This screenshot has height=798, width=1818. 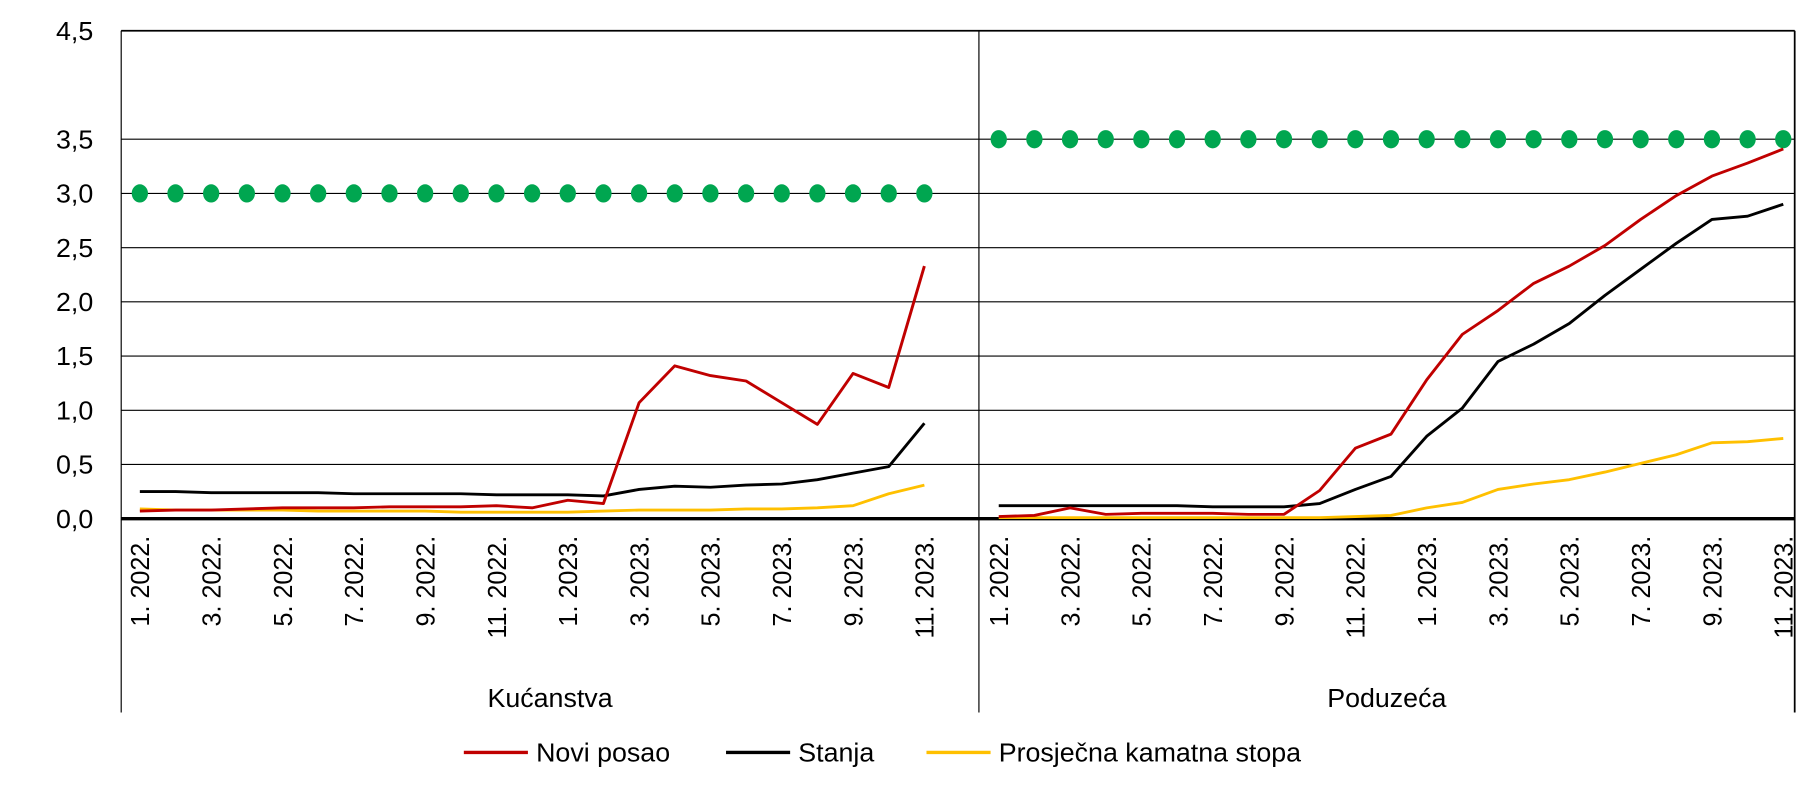 I want to click on panel-label: Poduzeća, so click(x=1386, y=698).